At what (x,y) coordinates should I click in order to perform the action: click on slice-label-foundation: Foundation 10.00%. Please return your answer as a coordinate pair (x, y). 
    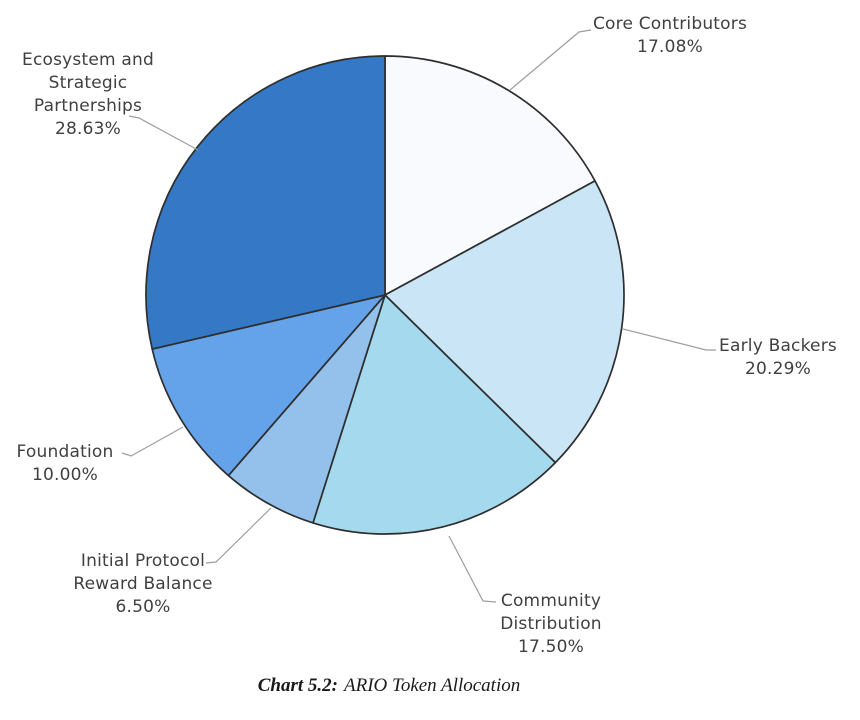
    Looking at the image, I should click on (65, 464).